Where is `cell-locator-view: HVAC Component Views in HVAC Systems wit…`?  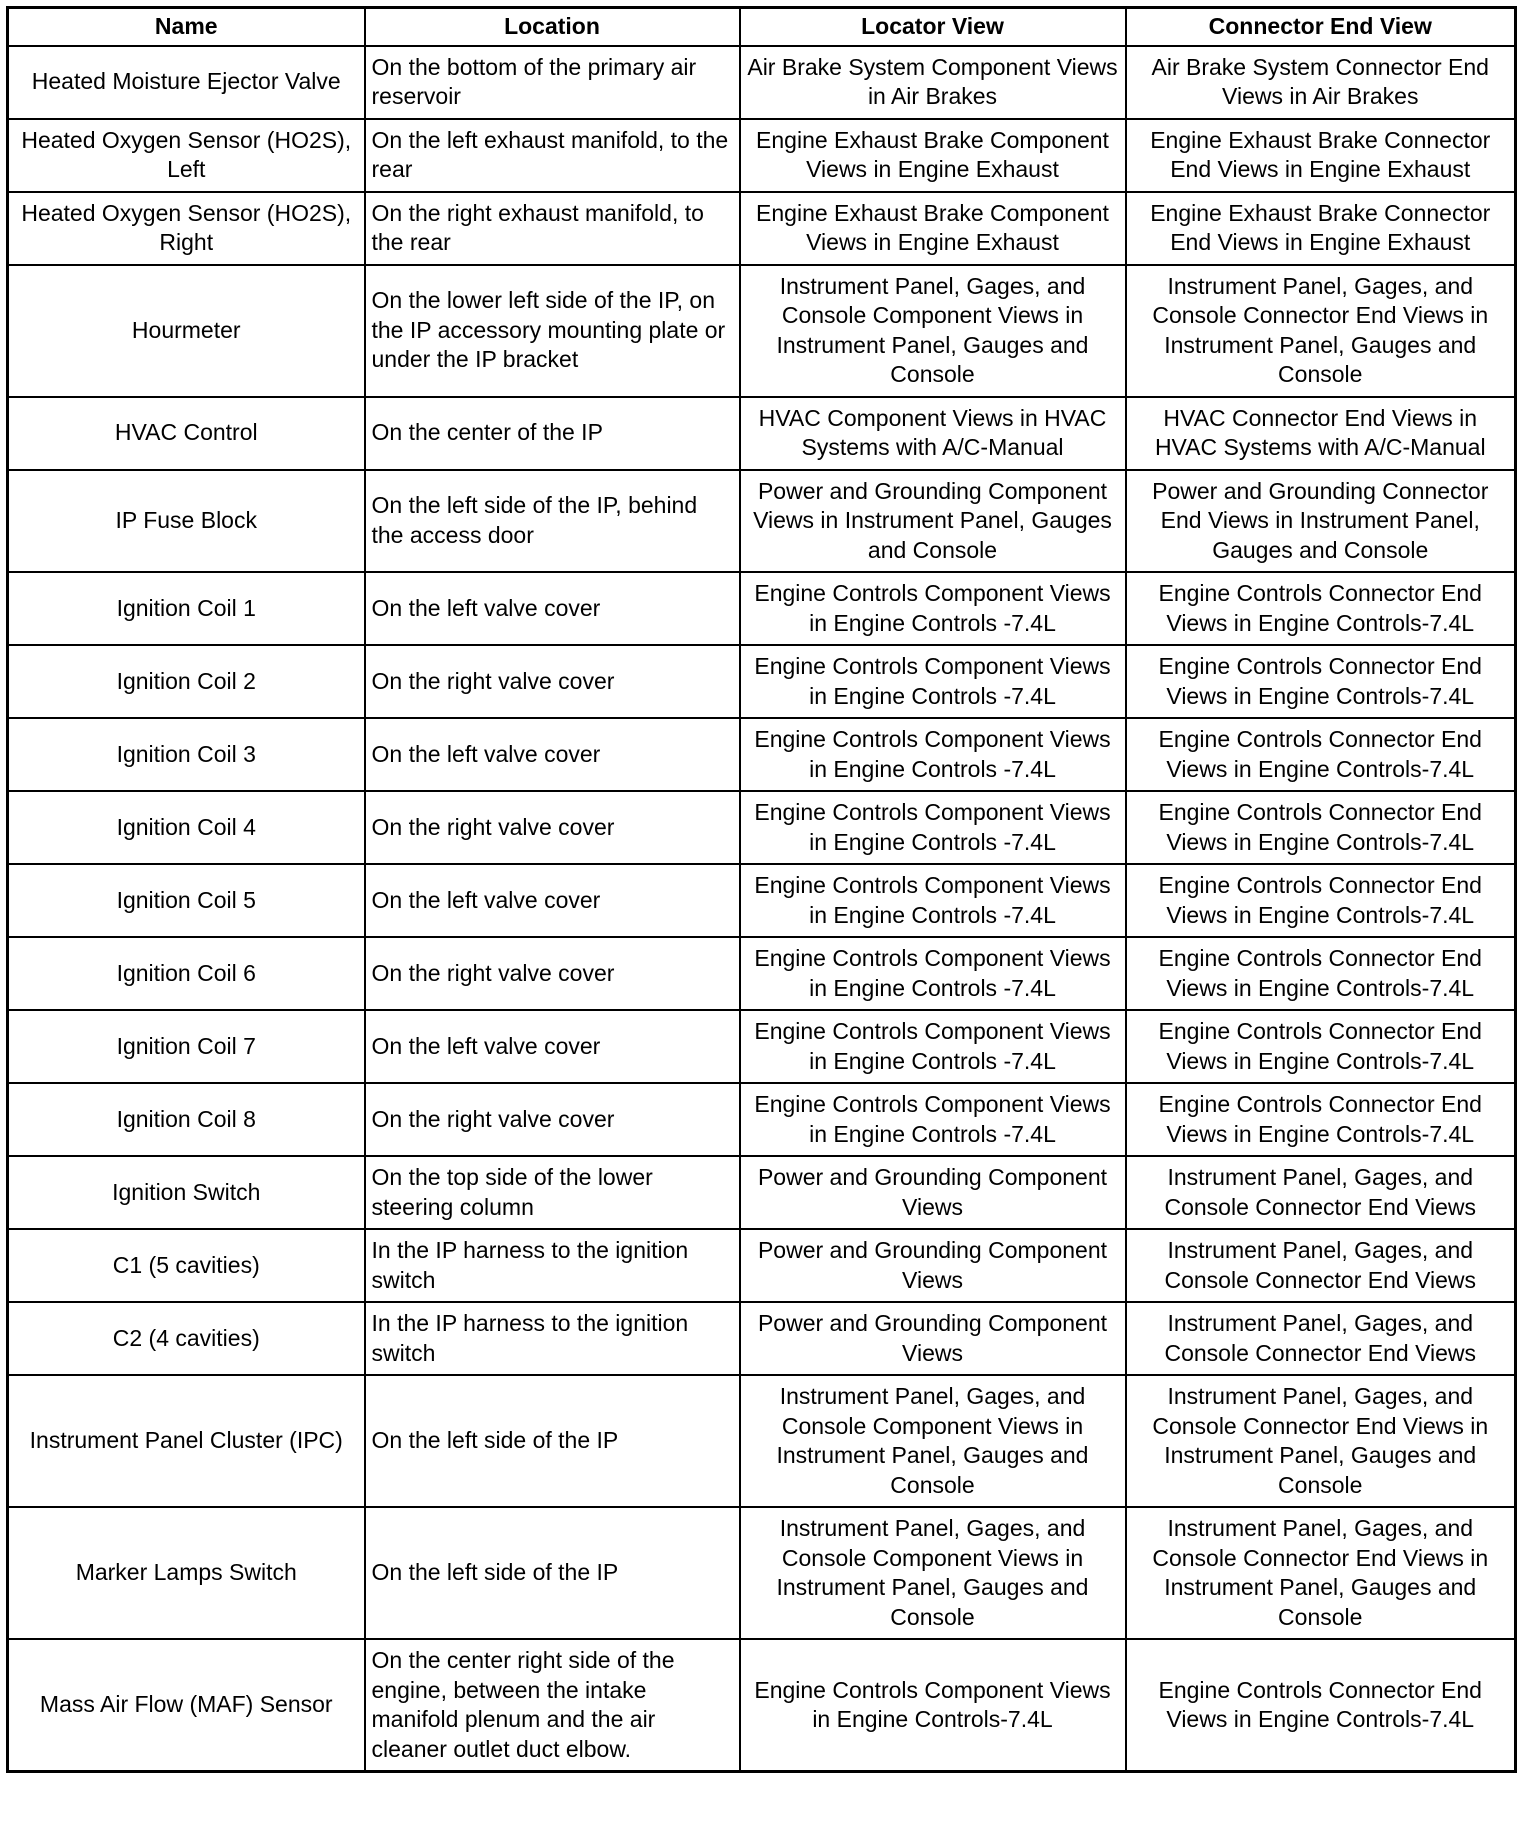
cell-locator-view: HVAC Component Views in HVAC Systems wit… is located at coordinates (932, 433).